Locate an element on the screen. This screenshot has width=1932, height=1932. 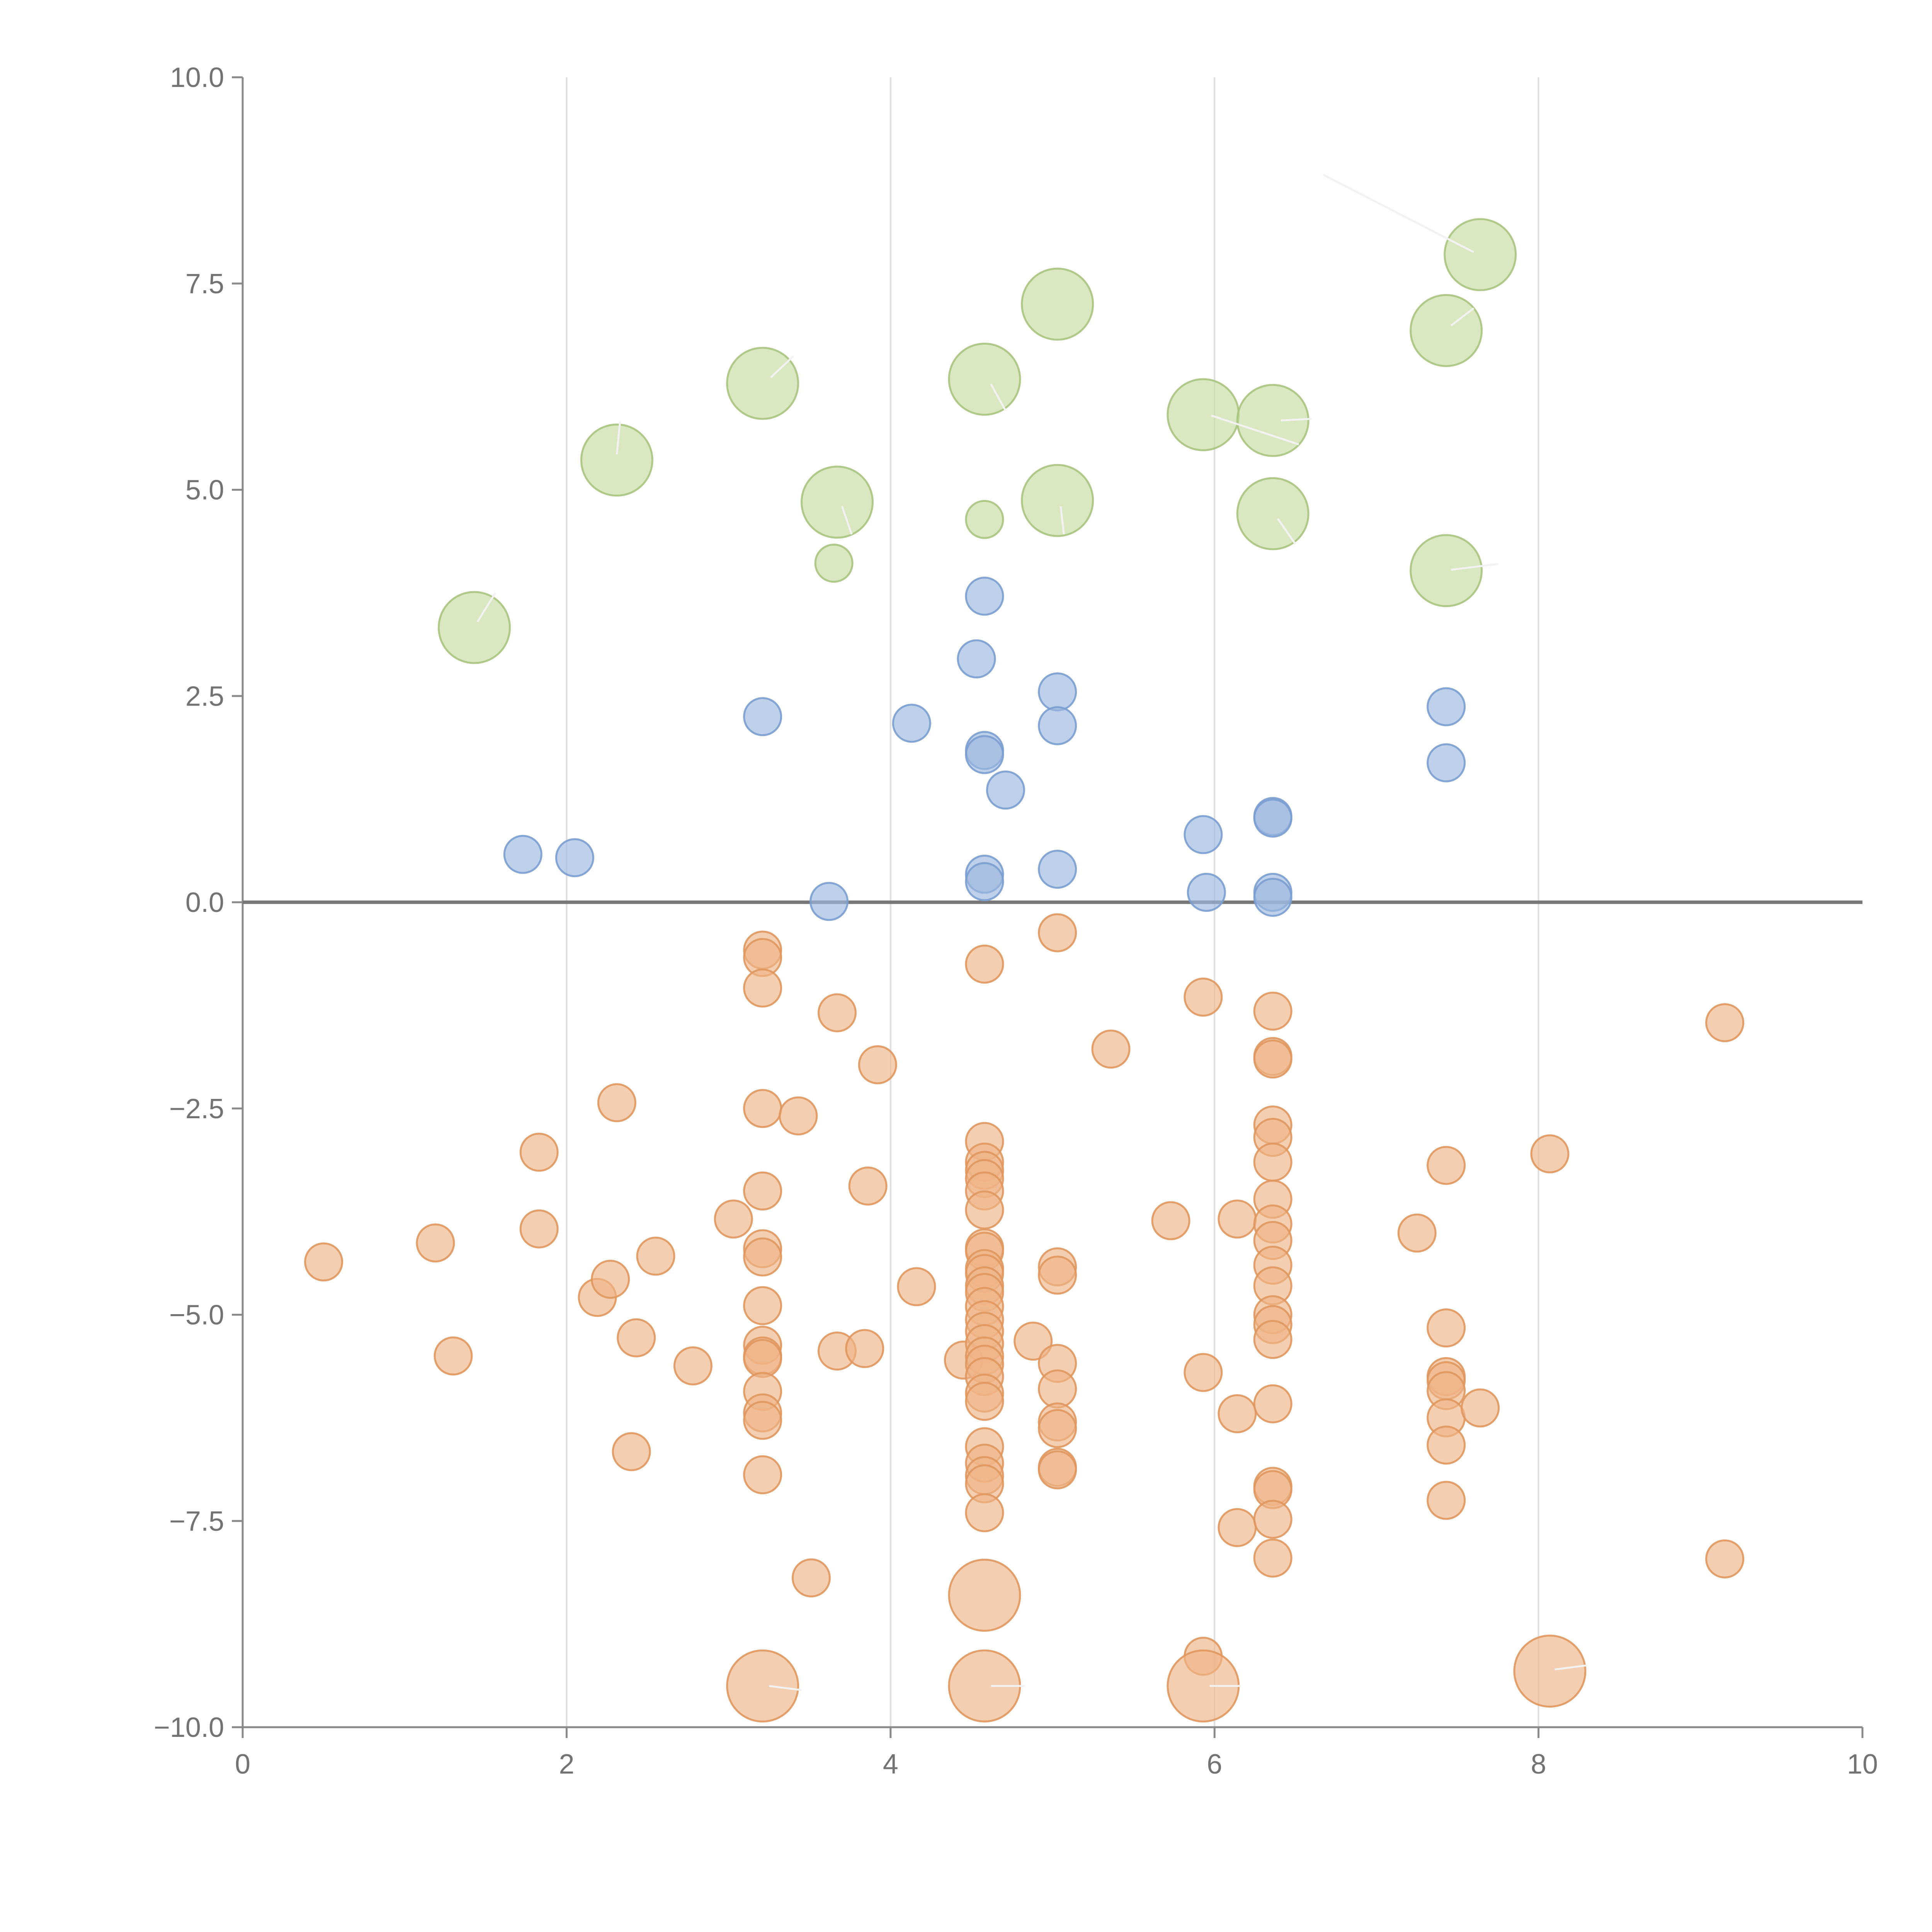
x-tick-label: 4 is located at coordinates (891, 1765).